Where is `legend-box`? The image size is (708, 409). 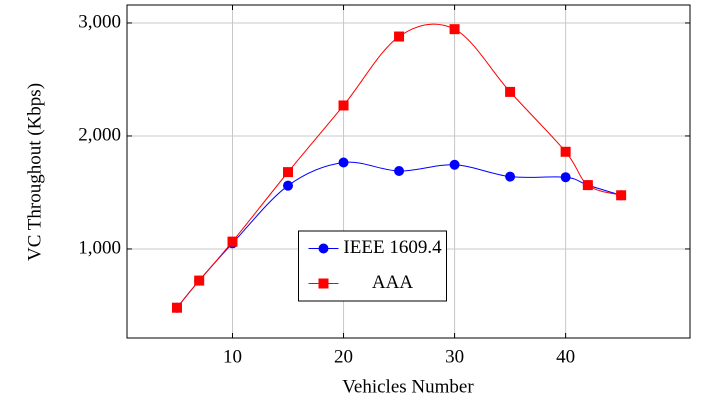 legend-box is located at coordinates (372, 266).